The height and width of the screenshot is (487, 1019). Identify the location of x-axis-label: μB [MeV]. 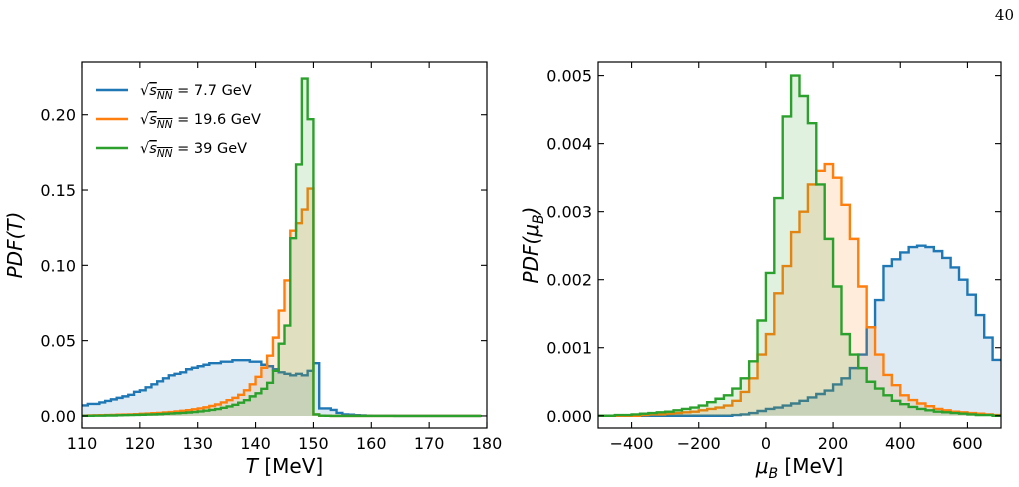
(799, 468).